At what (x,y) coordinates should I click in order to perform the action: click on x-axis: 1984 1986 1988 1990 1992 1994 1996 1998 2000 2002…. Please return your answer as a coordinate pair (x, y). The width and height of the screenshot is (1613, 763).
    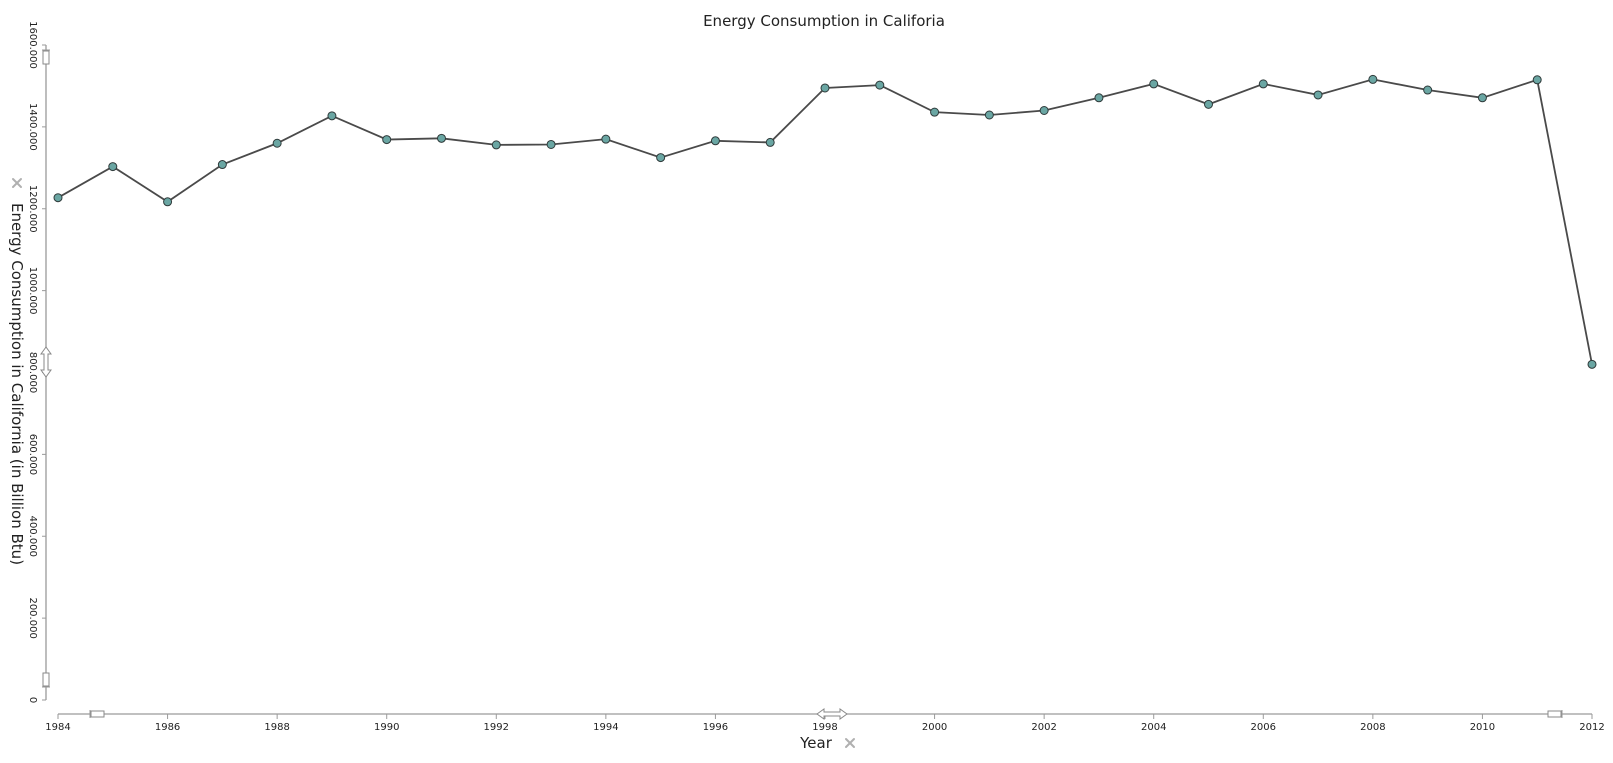
    Looking at the image, I should click on (825, 723).